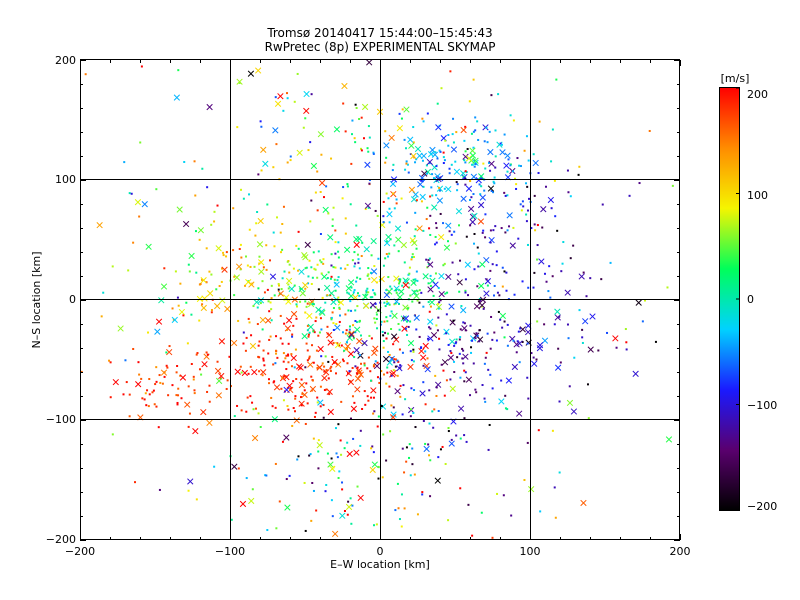 The image size is (800, 600). I want to click on x-axis-label: E–W location [km], so click(380, 564).